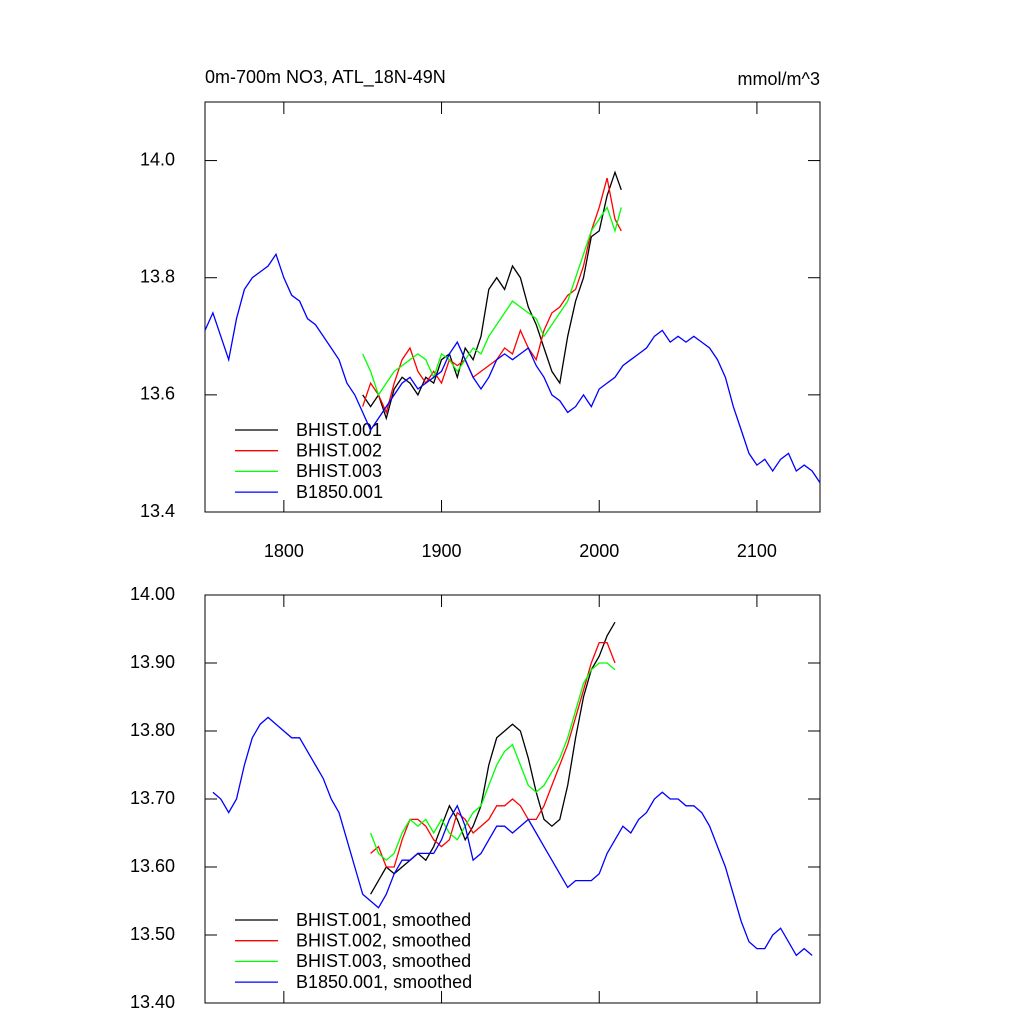 Image resolution: width=1024 pixels, height=1024 pixels. I want to click on y-tick-label: 13.90, so click(152, 662).